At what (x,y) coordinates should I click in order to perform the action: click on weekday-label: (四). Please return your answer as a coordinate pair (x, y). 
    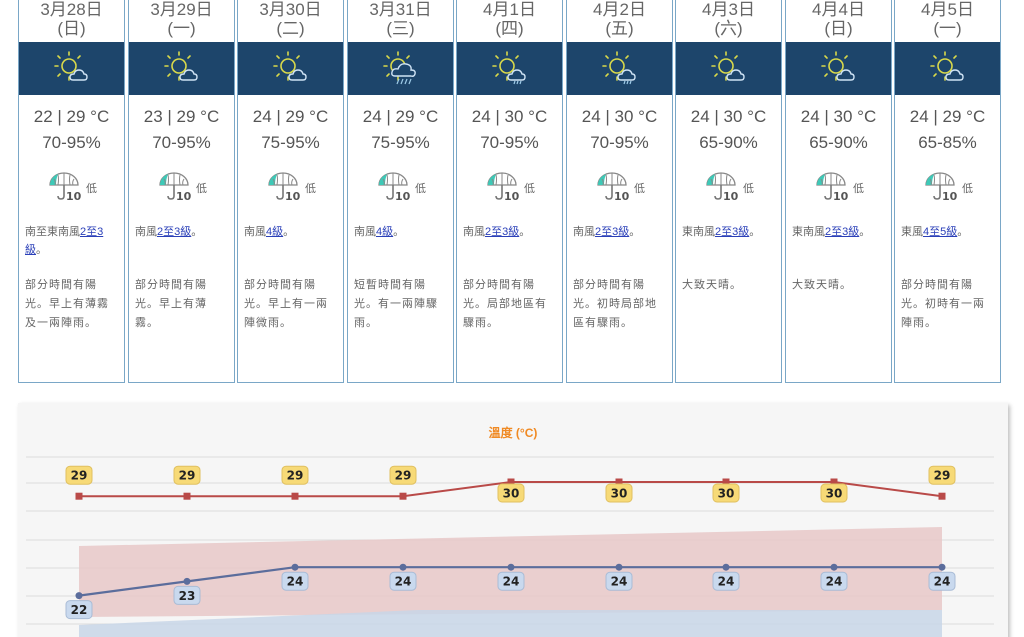
    Looking at the image, I should click on (509, 28).